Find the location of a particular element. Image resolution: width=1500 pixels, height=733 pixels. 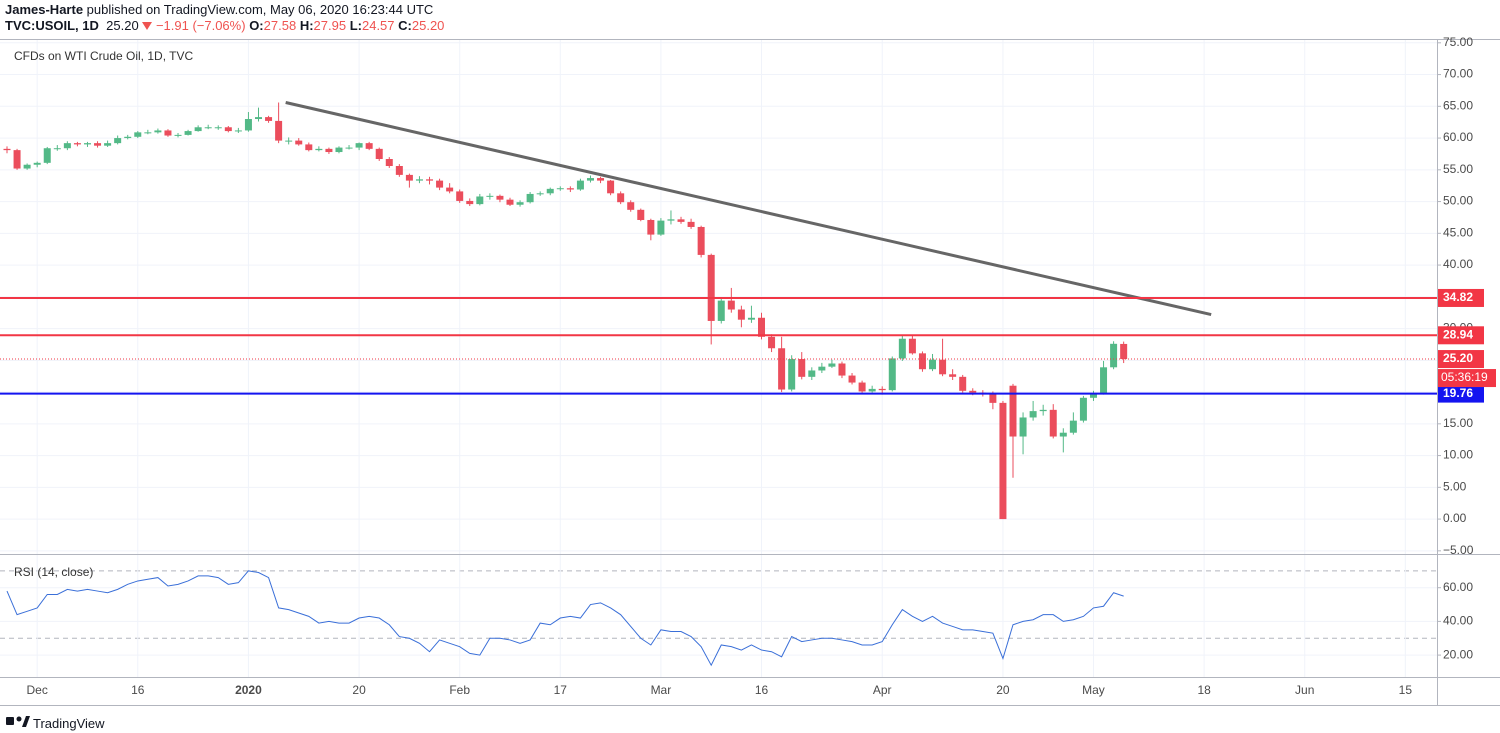

author: James-Harte is located at coordinates (44, 9).